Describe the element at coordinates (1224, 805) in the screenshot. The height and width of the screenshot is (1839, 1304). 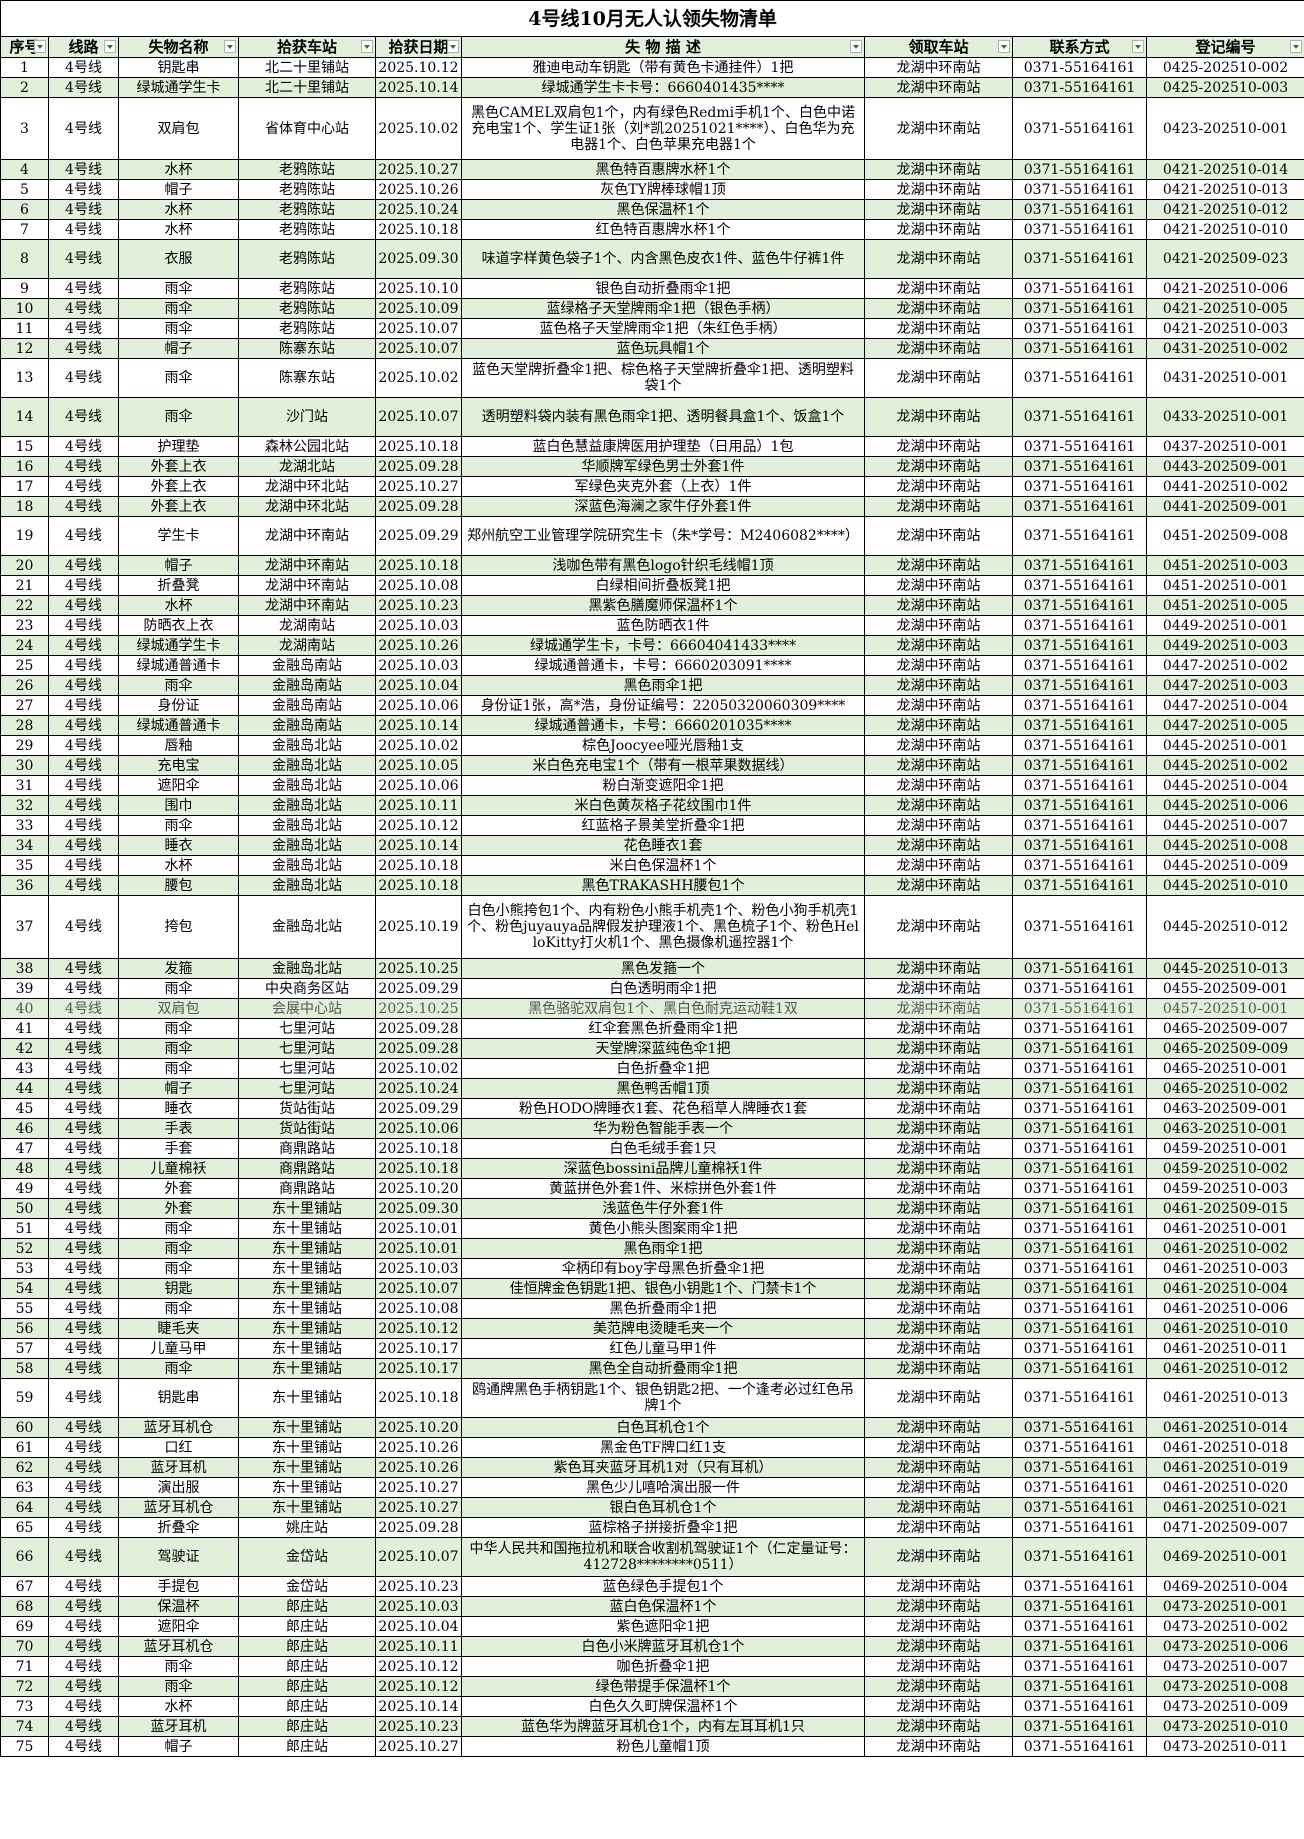
I see `cell-registration-id: 0445-202510-006` at that location.